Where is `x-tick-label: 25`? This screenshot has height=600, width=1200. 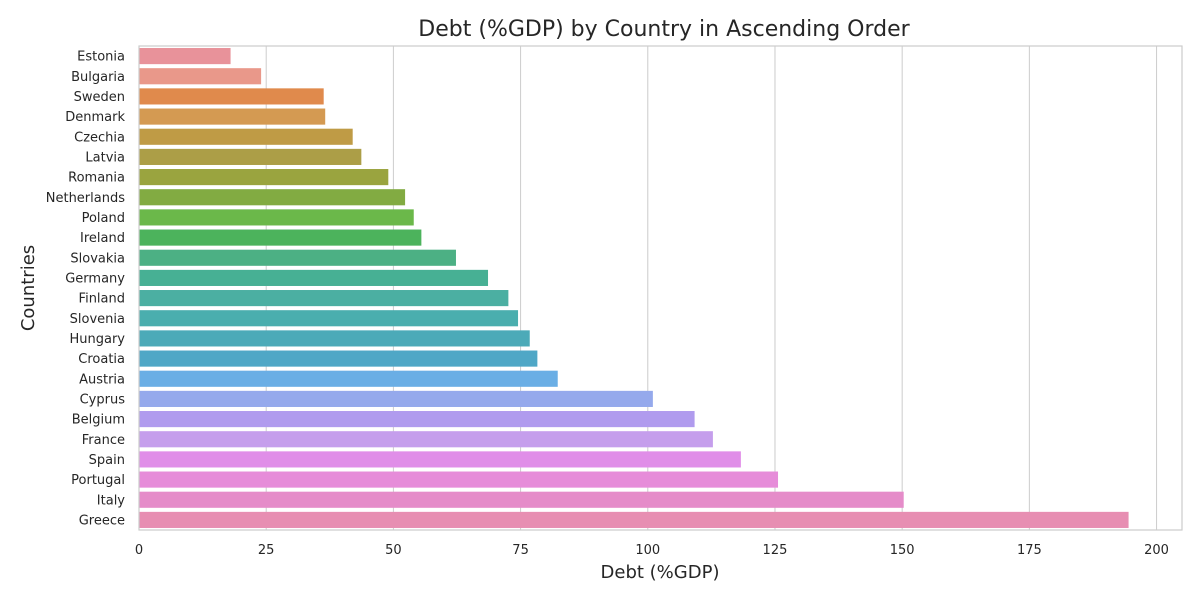 x-tick-label: 25 is located at coordinates (266, 550).